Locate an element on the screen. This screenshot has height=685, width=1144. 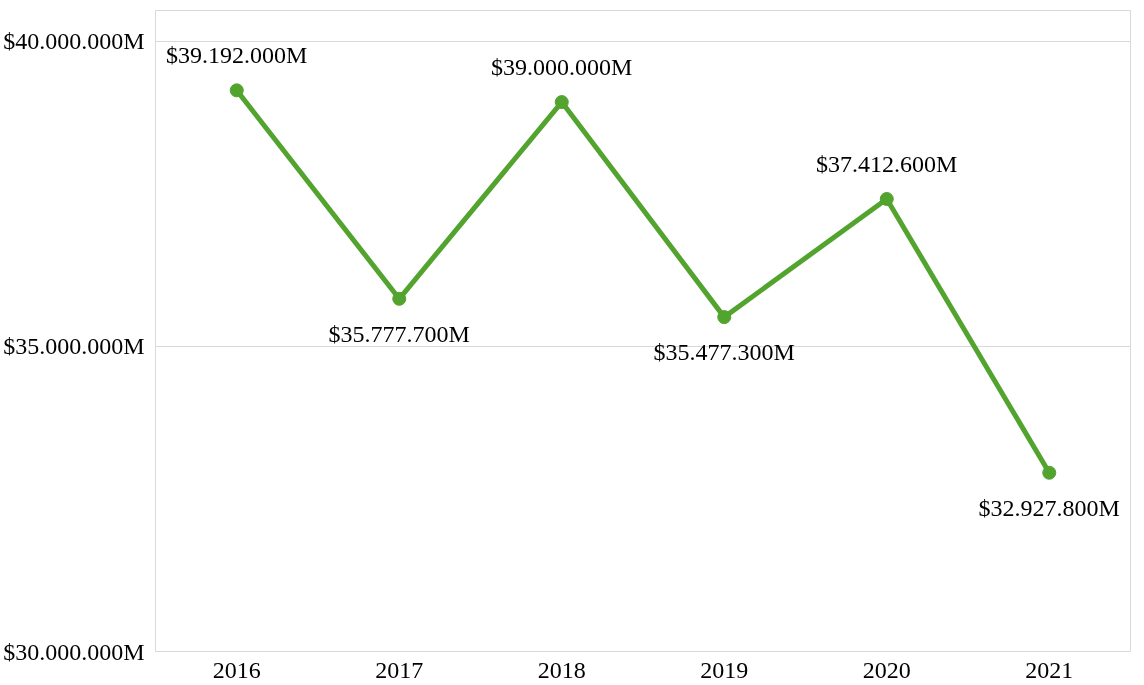
data-label: $35.777.700M is located at coordinates (399, 333).